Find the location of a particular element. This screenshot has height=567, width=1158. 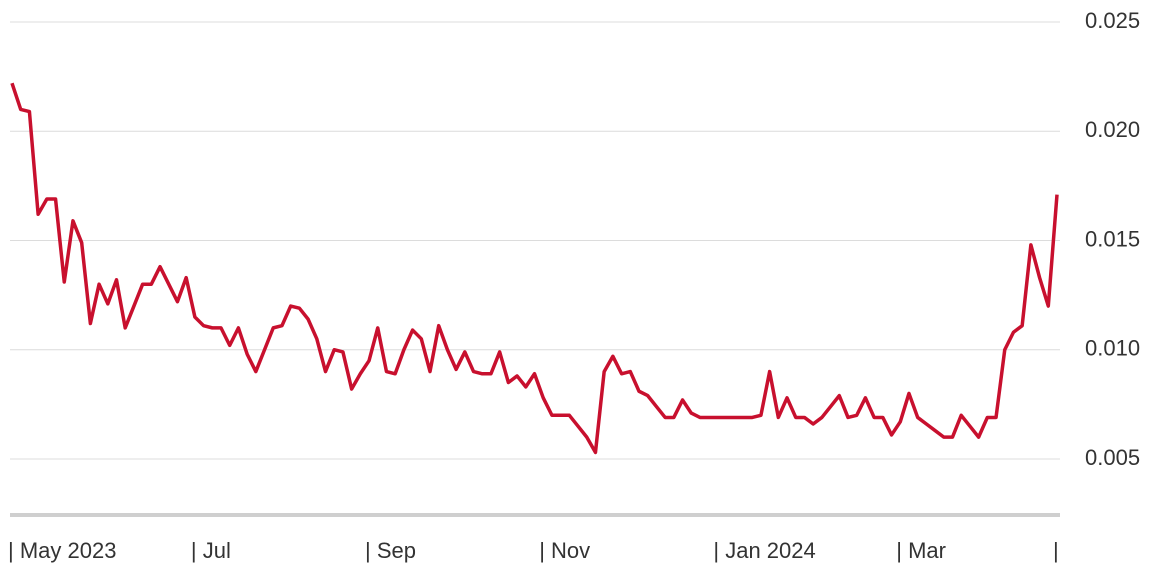

x-tick-label: | Nov is located at coordinates (564, 550).